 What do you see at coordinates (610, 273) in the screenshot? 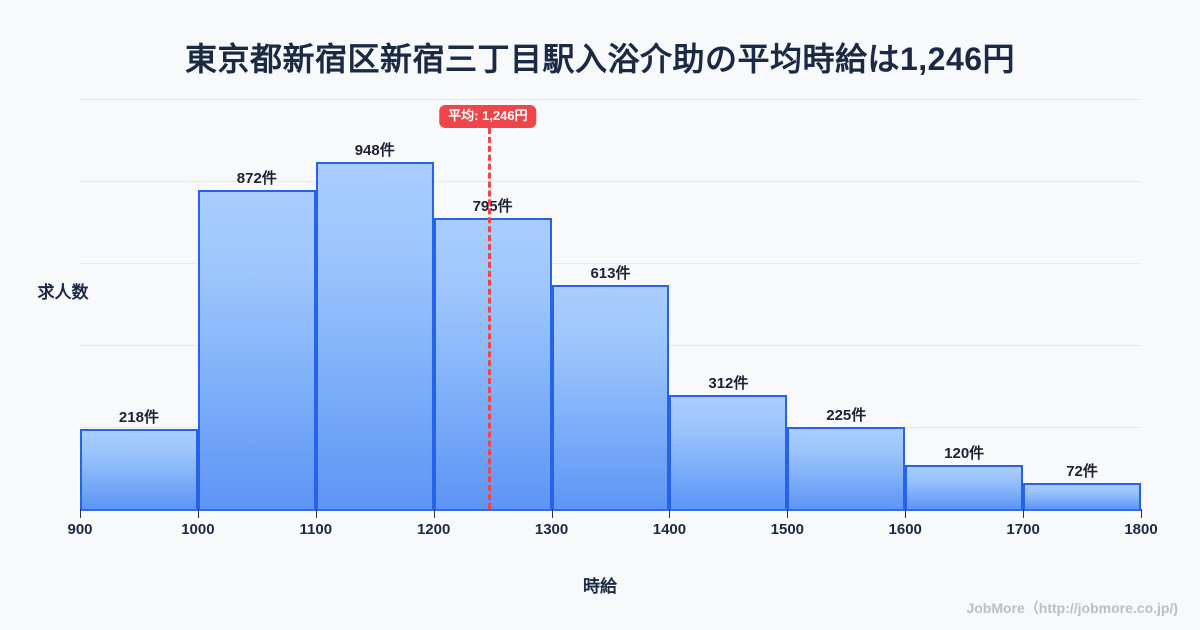
I see `bar-value-label: 613件` at bounding box center [610, 273].